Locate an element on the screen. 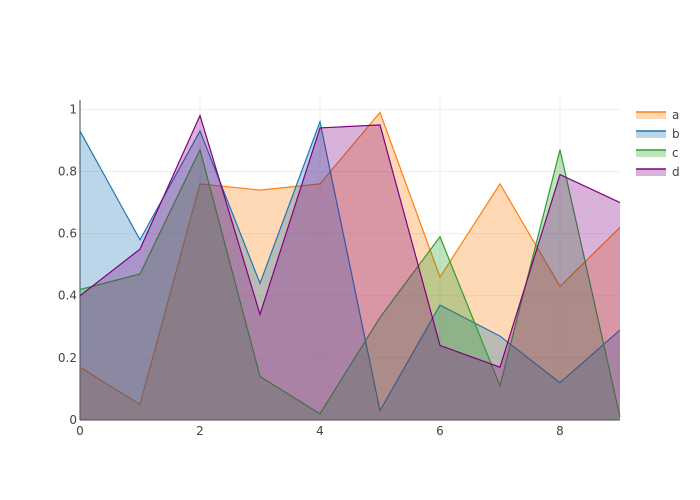 The width and height of the screenshot is (700, 500). legend-item-b: b is located at coordinates (658, 134).